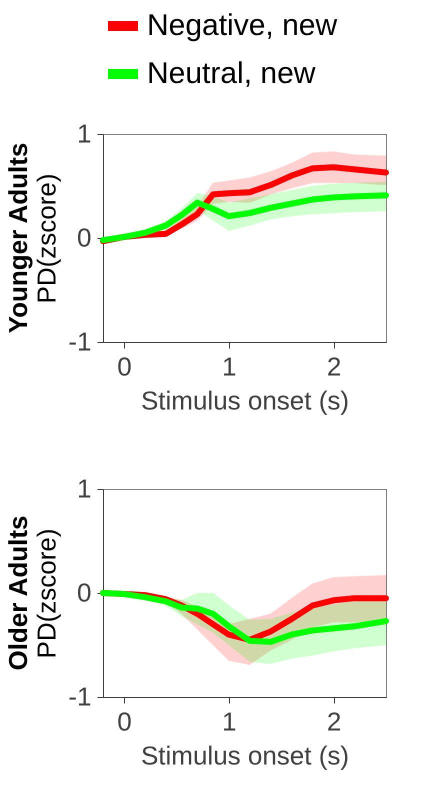  Describe the element at coordinates (231, 73) in the screenshot. I see `legend-label: Neutral, new` at that location.